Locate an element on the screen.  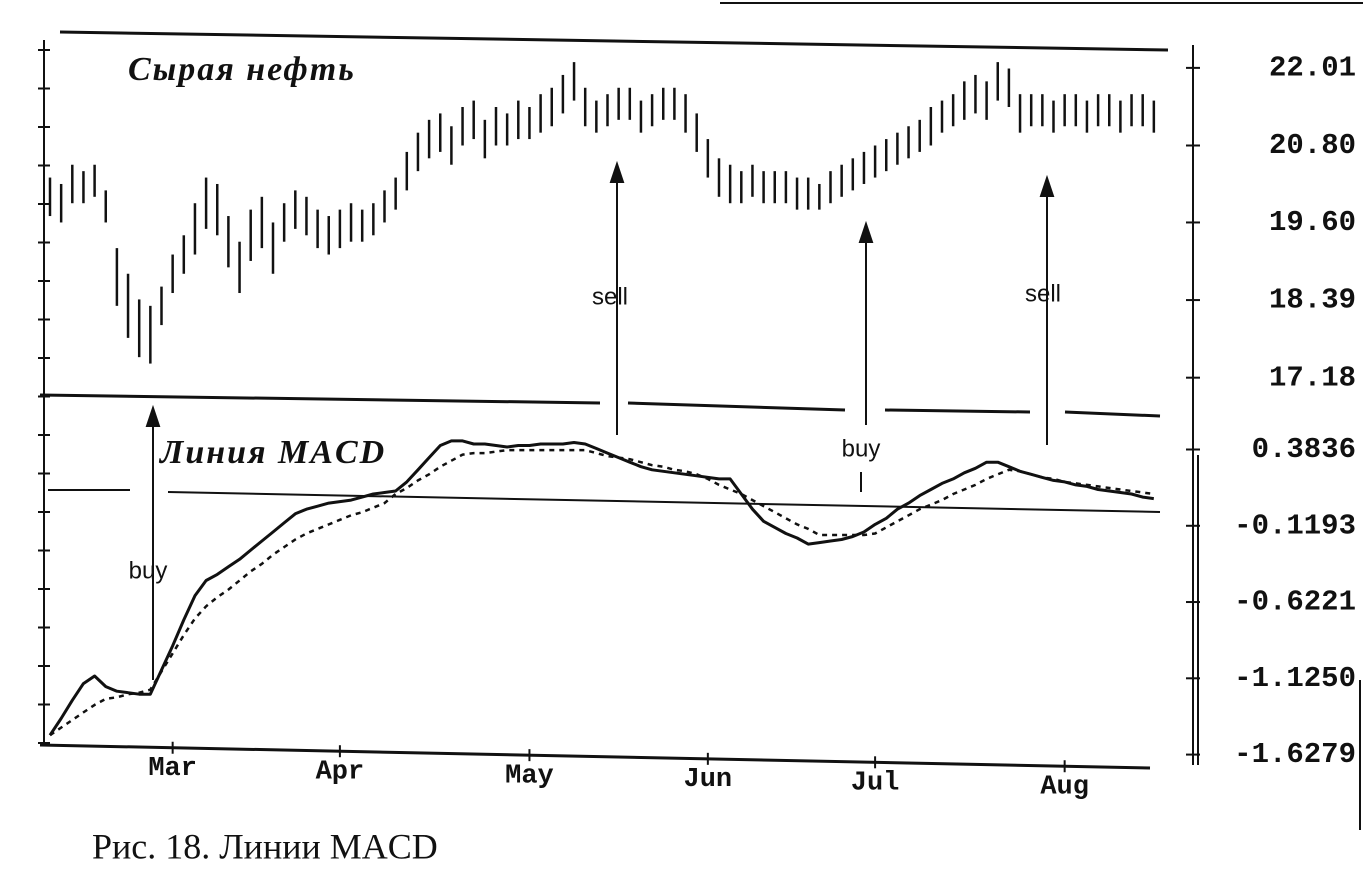
price-title: Сырая нефть is located at coordinates (242, 69).